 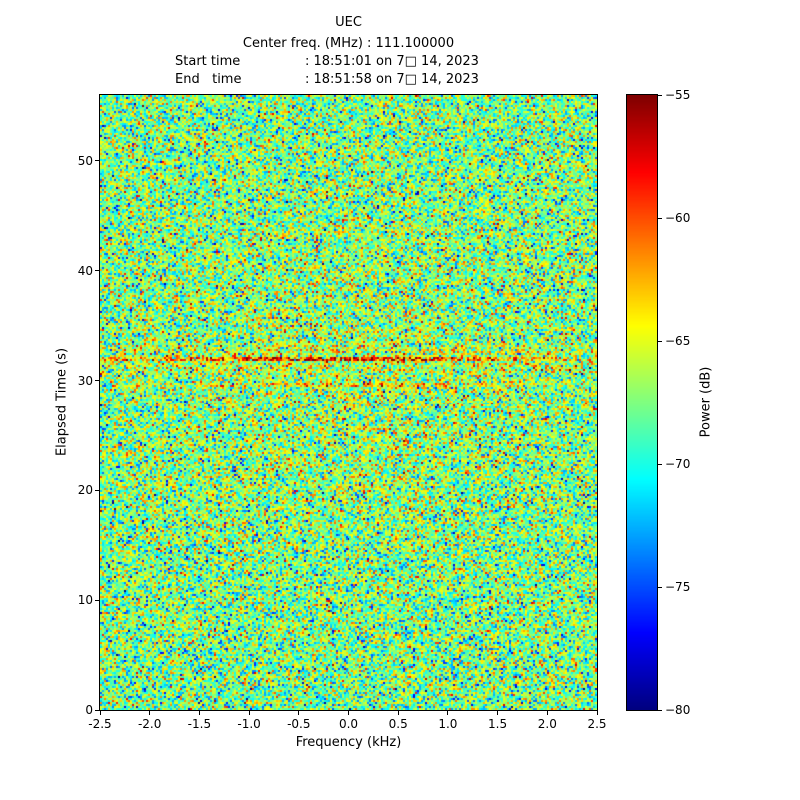 I want to click on y-axis-label: Elapsed Time (s), so click(x=62, y=402).